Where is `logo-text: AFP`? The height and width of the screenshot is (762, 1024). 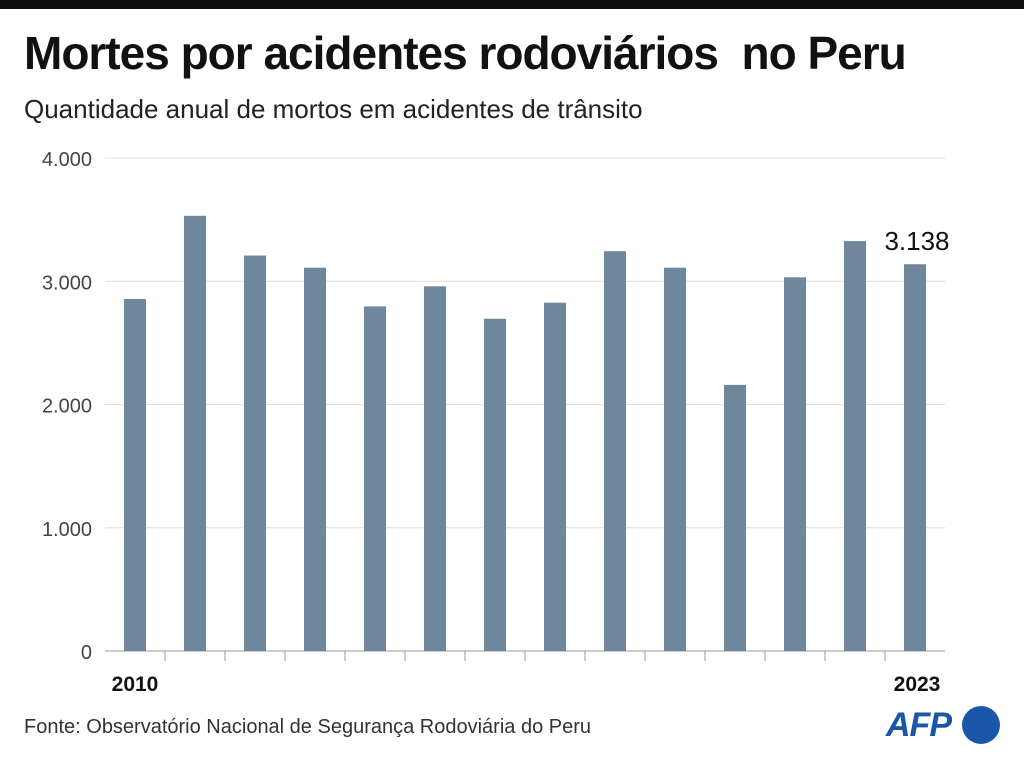
logo-text: AFP is located at coordinates (919, 725).